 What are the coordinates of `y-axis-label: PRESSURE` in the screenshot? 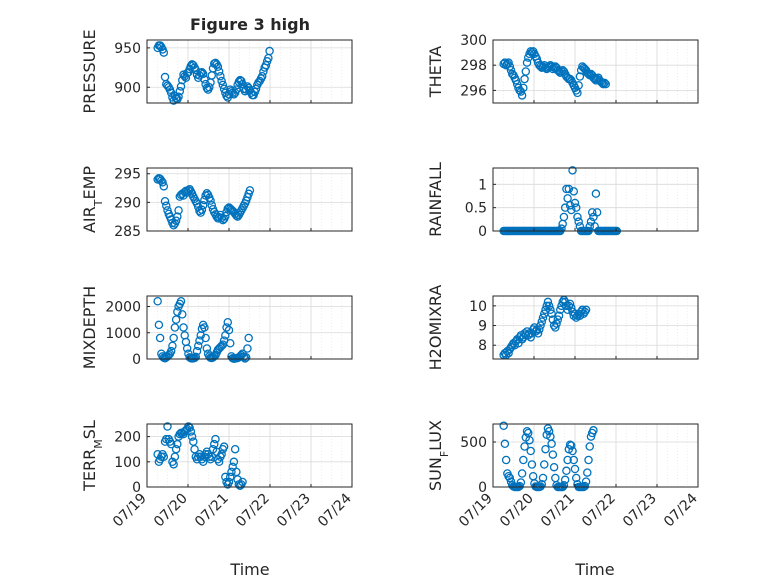 It's located at (89, 71).